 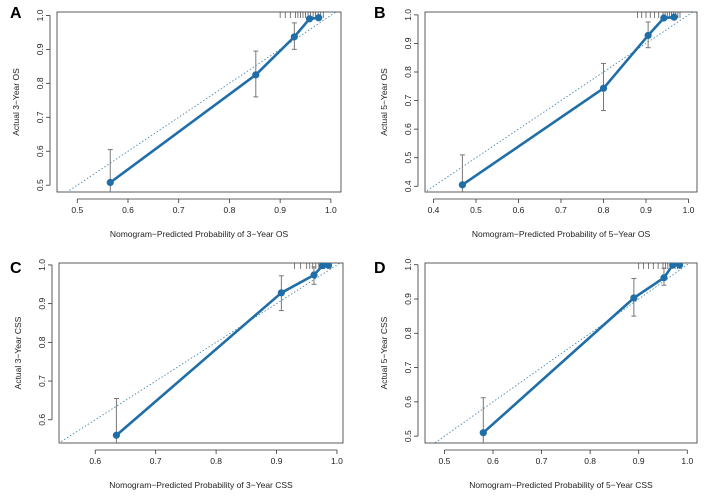 What do you see at coordinates (380, 13) in the screenshot?
I see `panel-letter: B` at bounding box center [380, 13].